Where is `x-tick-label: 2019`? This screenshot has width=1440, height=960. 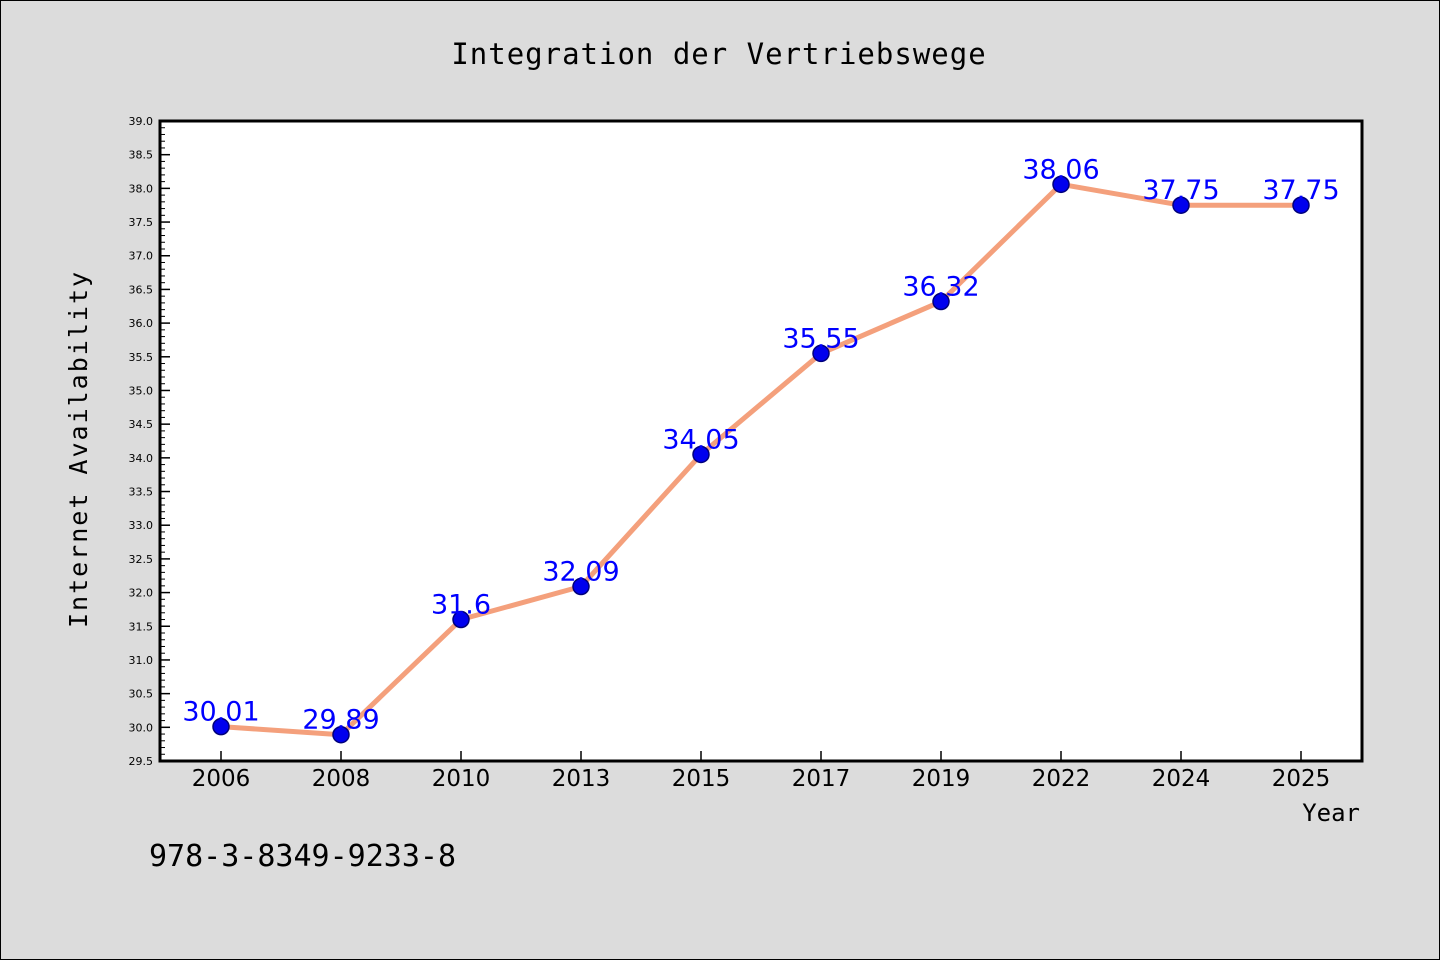
x-tick-label: 2019 is located at coordinates (941, 779).